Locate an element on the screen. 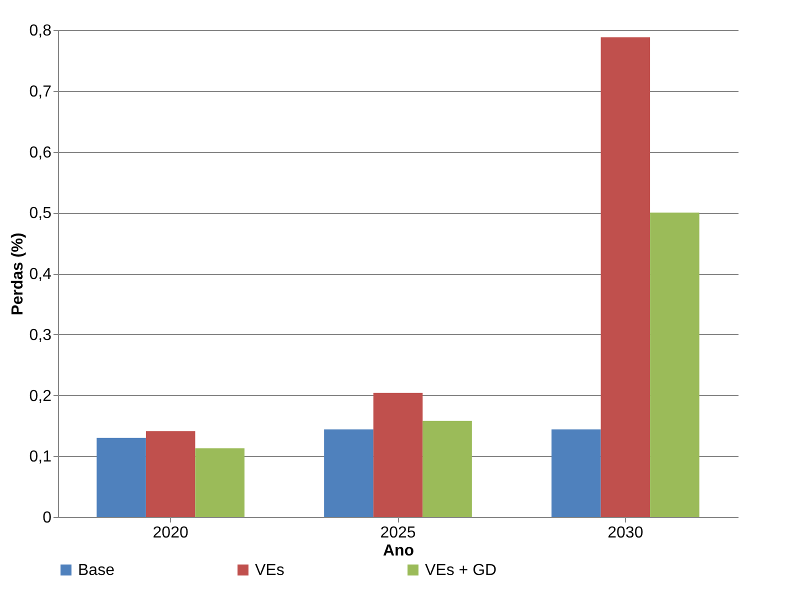 This screenshot has width=789, height=608. y-tick-label: 0,7 is located at coordinates (40, 91).